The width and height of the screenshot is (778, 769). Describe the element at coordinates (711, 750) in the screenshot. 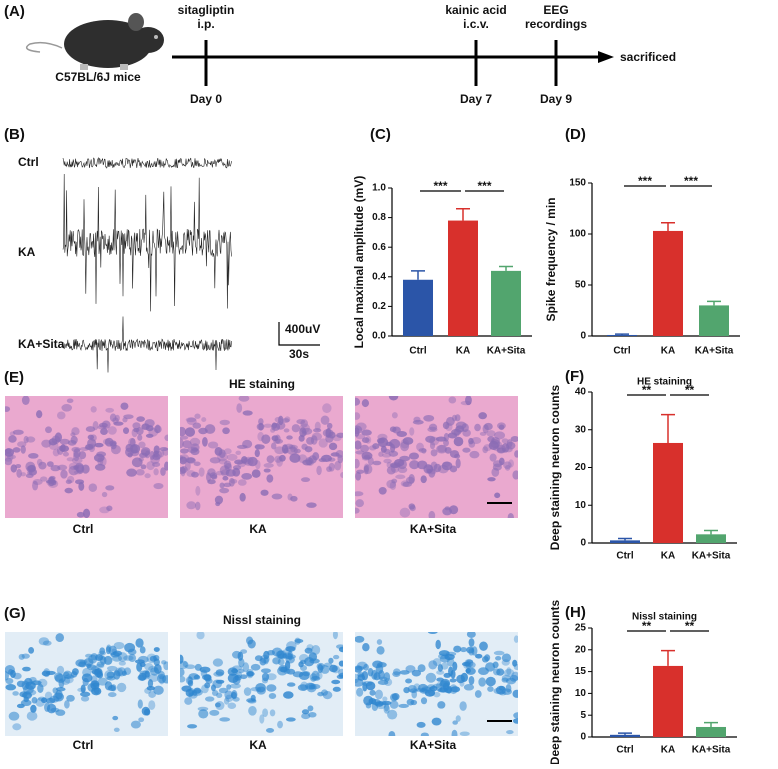

I see `x-tick-label: KA+Sita` at that location.